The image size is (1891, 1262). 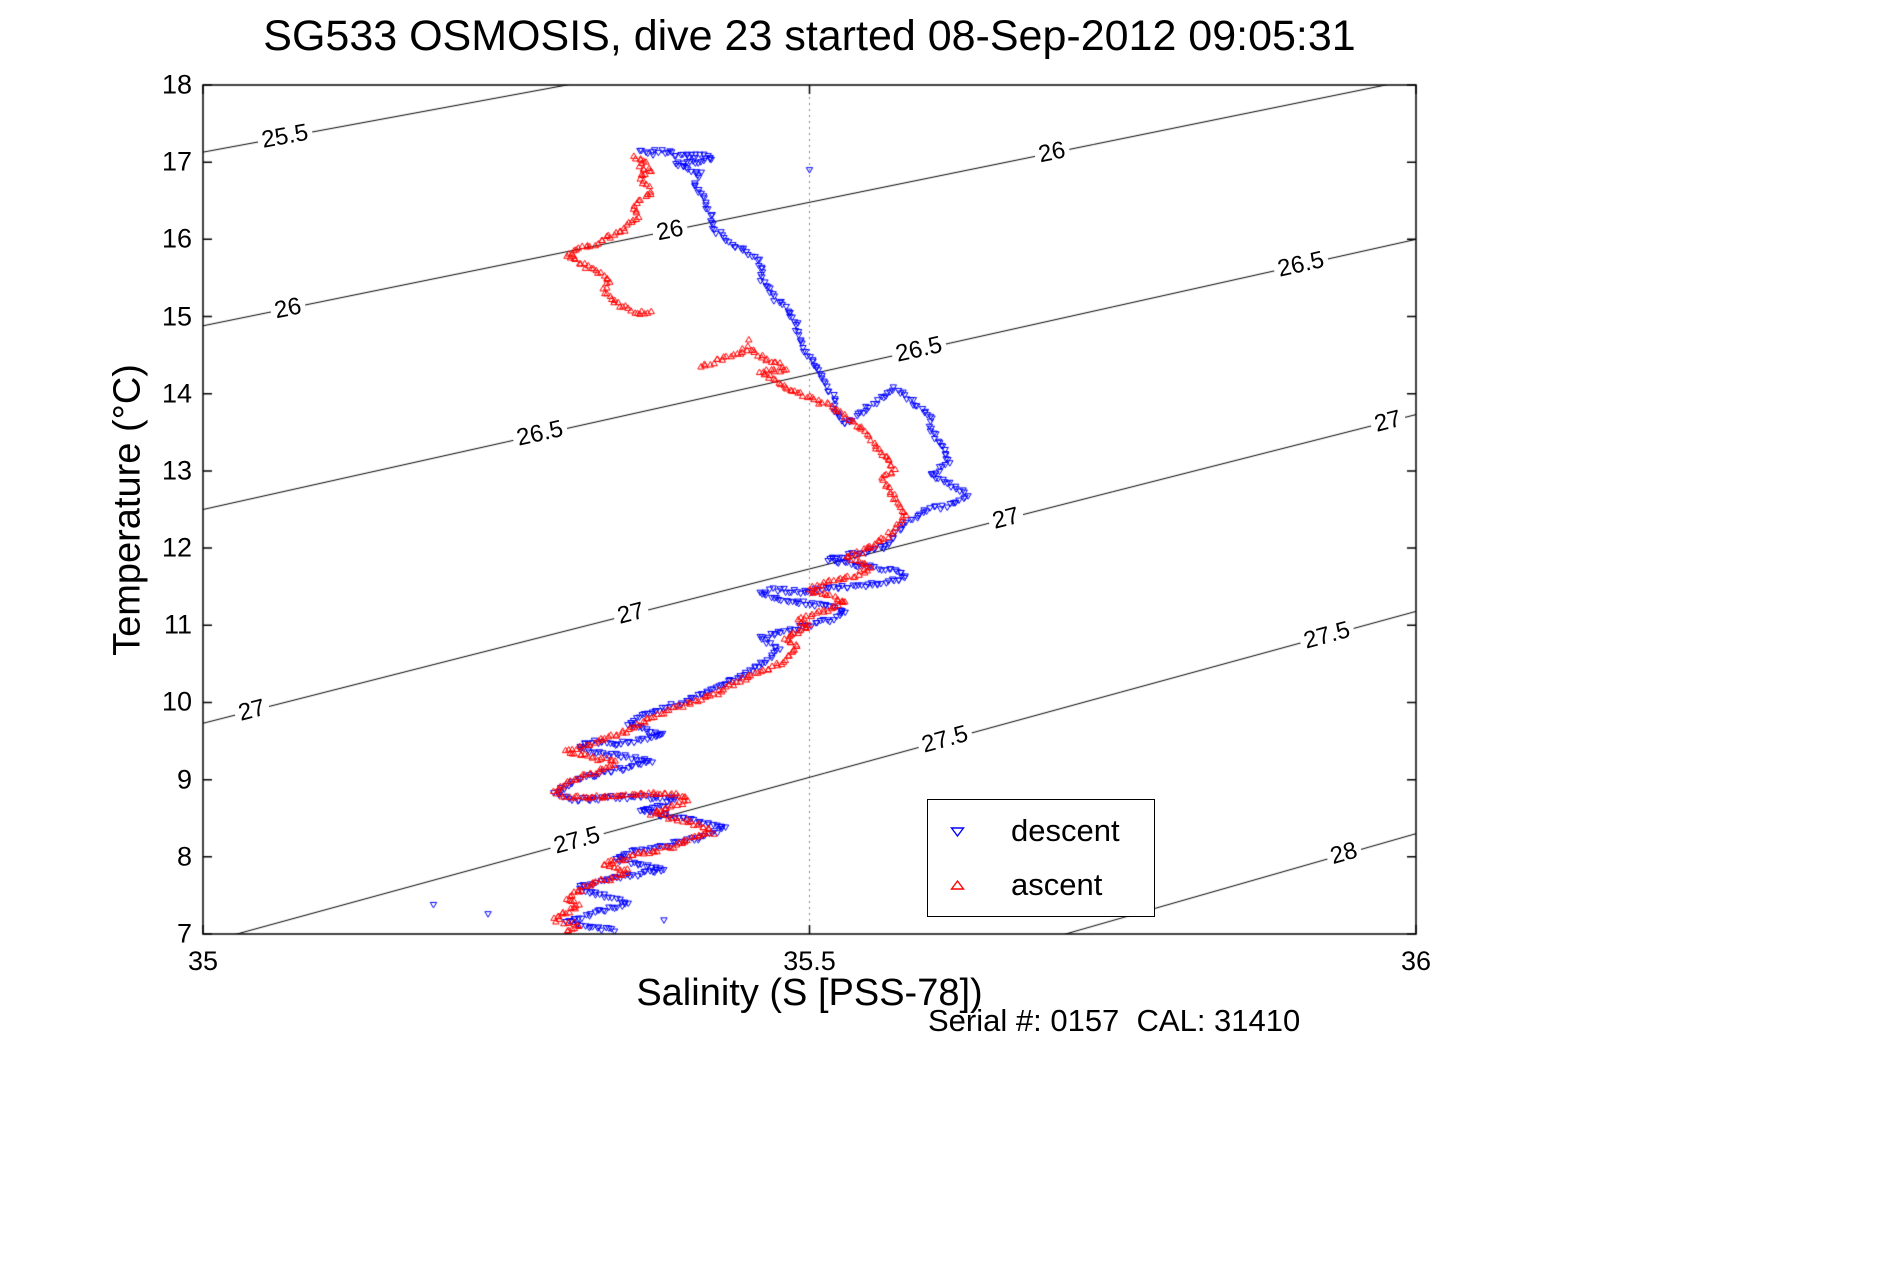 I want to click on descent-marker-icon, so click(x=957, y=831).